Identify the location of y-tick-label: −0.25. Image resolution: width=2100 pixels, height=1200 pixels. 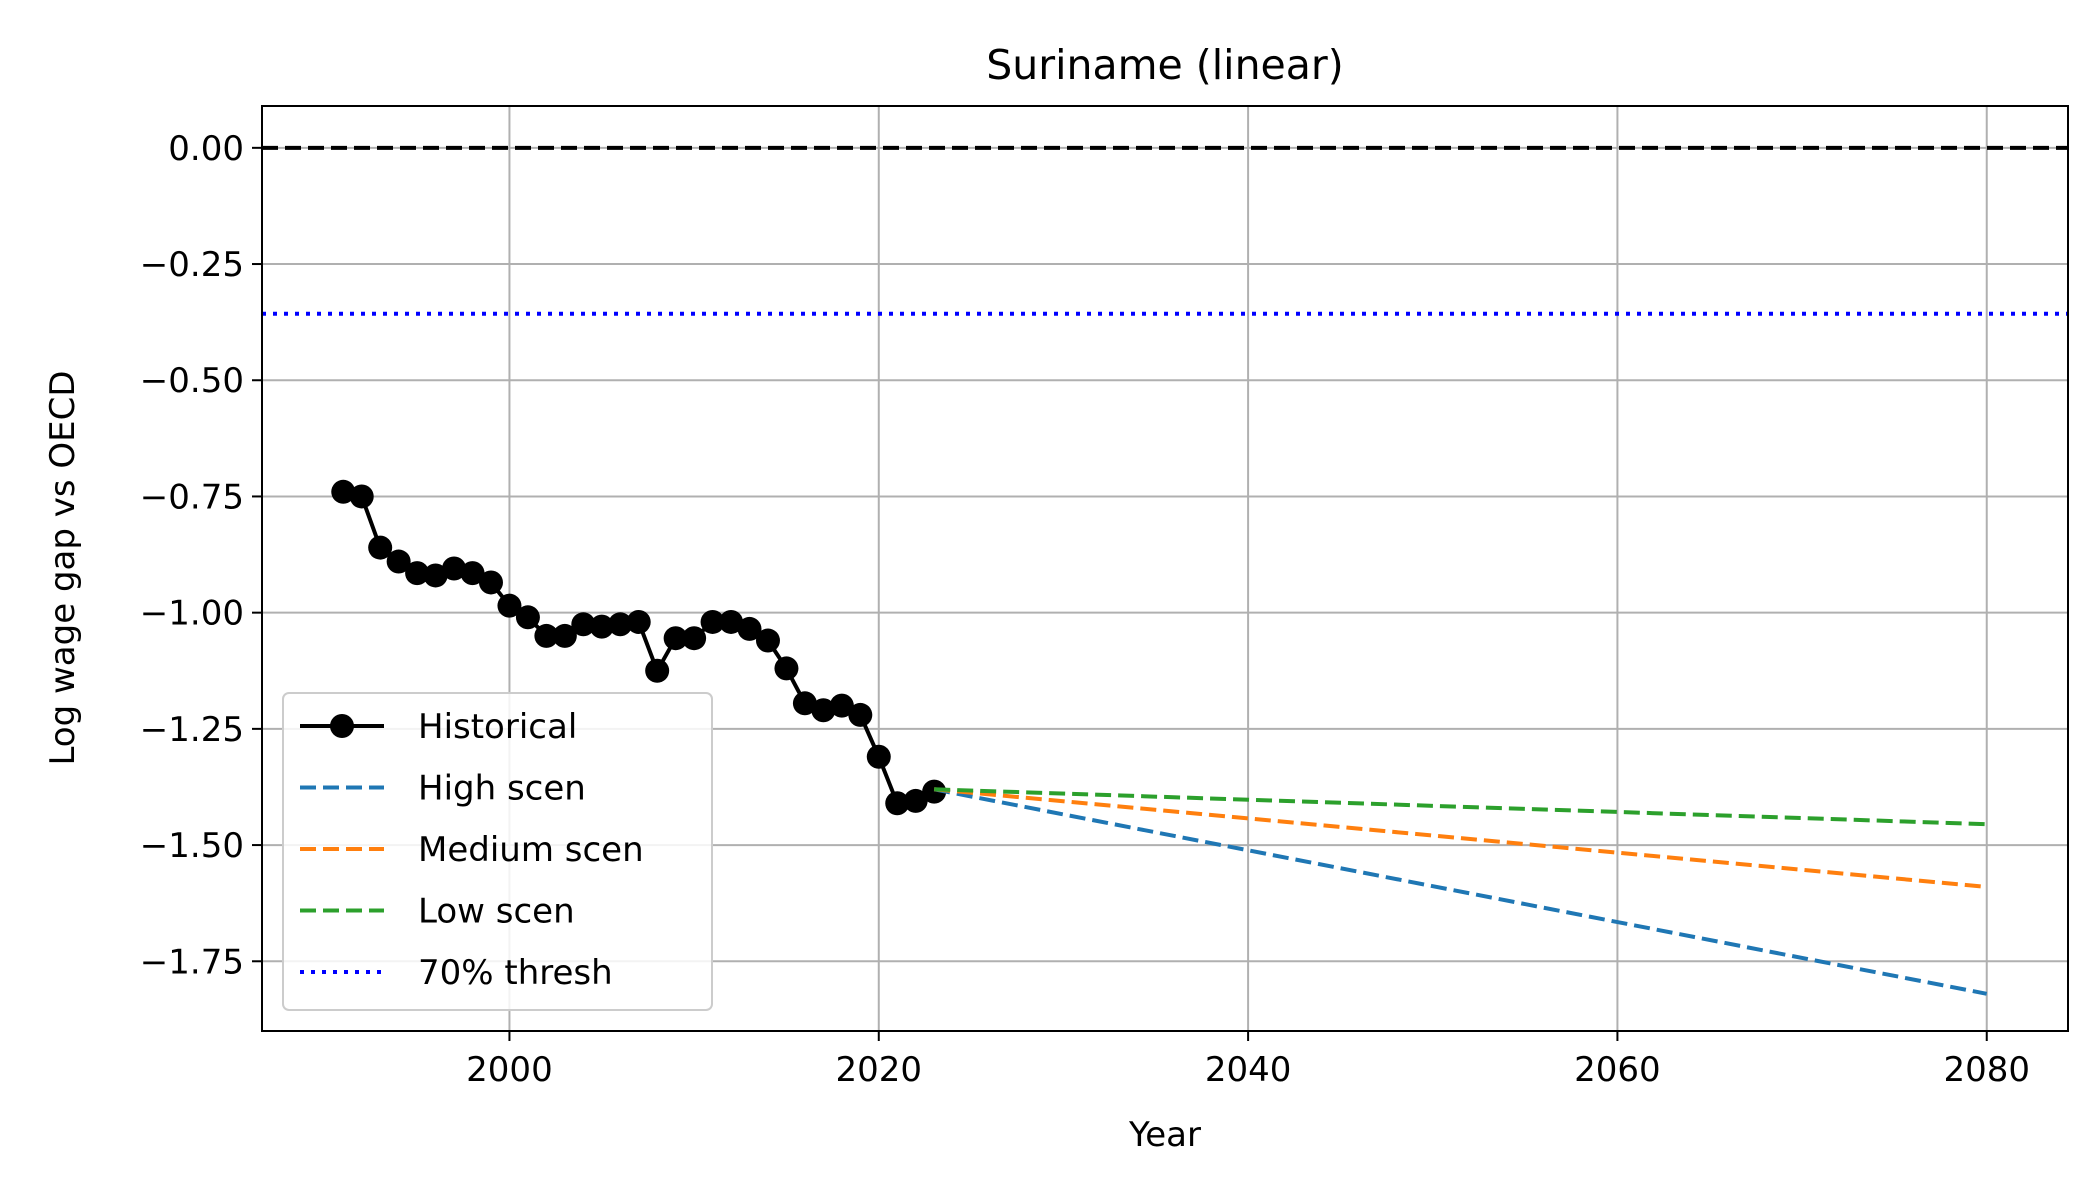
(192, 265).